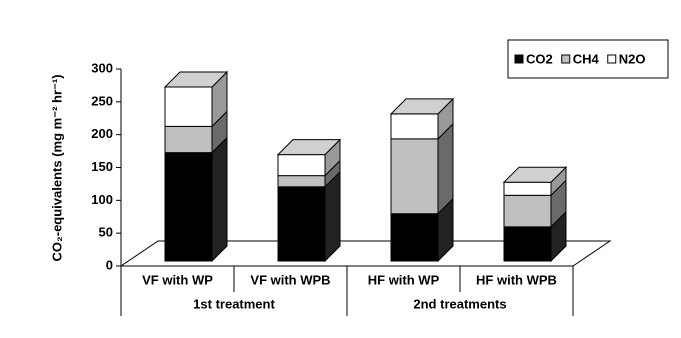 The image size is (681, 338). Describe the element at coordinates (632, 58) in the screenshot. I see `legend-label: N2O` at that location.